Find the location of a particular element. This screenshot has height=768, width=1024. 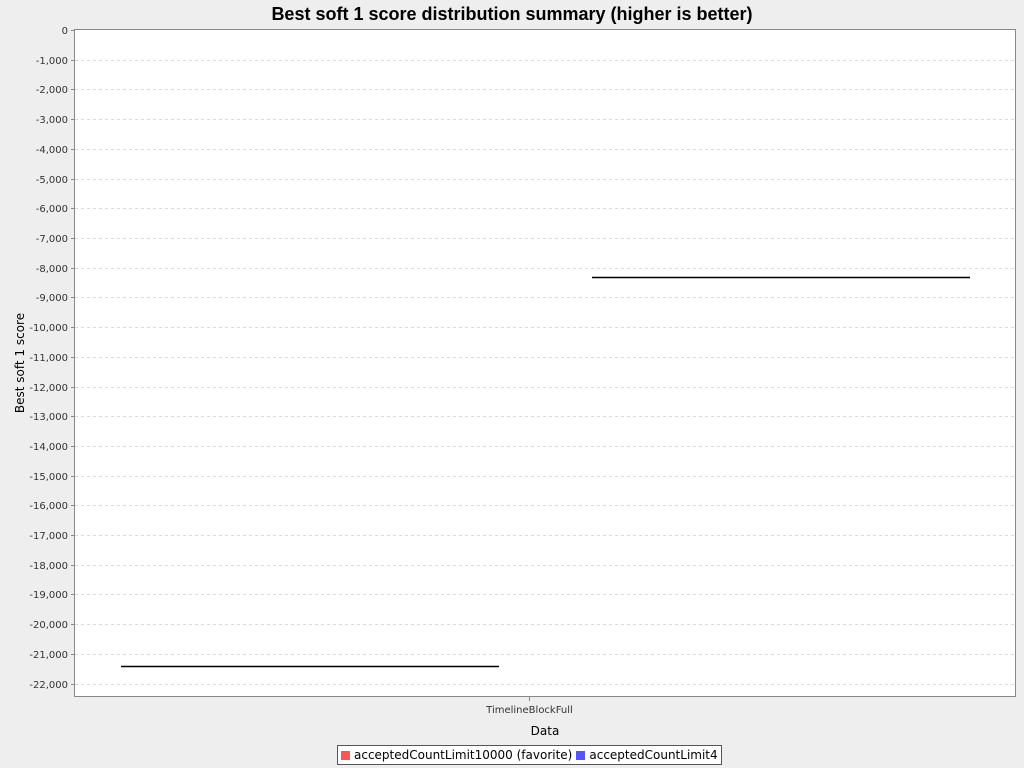

legend-item: acceptedCountLimit10000 (favorite) is located at coordinates (456, 755).